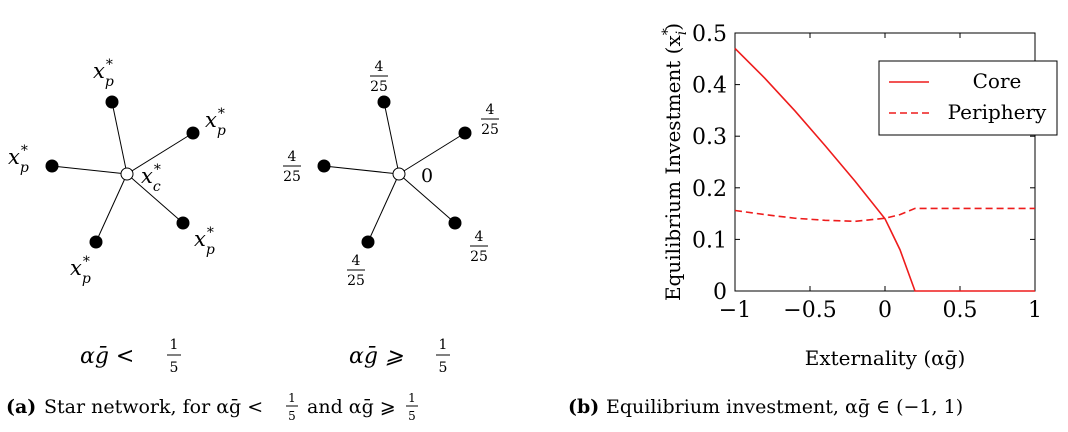  I want to click on svg-text: (a), so click(21, 407).